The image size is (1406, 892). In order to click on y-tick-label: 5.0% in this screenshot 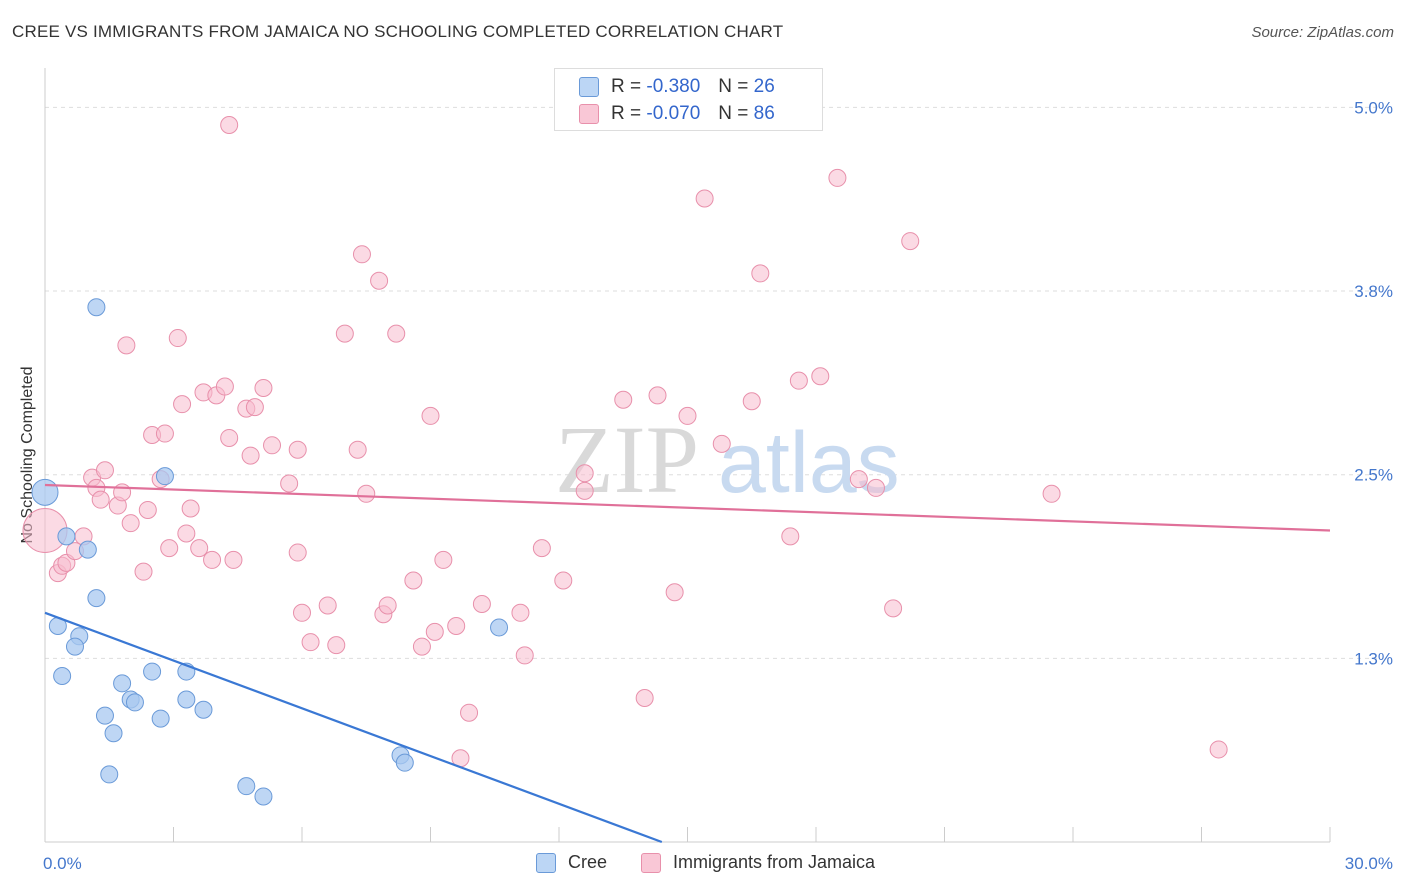, I will do `click(1373, 107)`.